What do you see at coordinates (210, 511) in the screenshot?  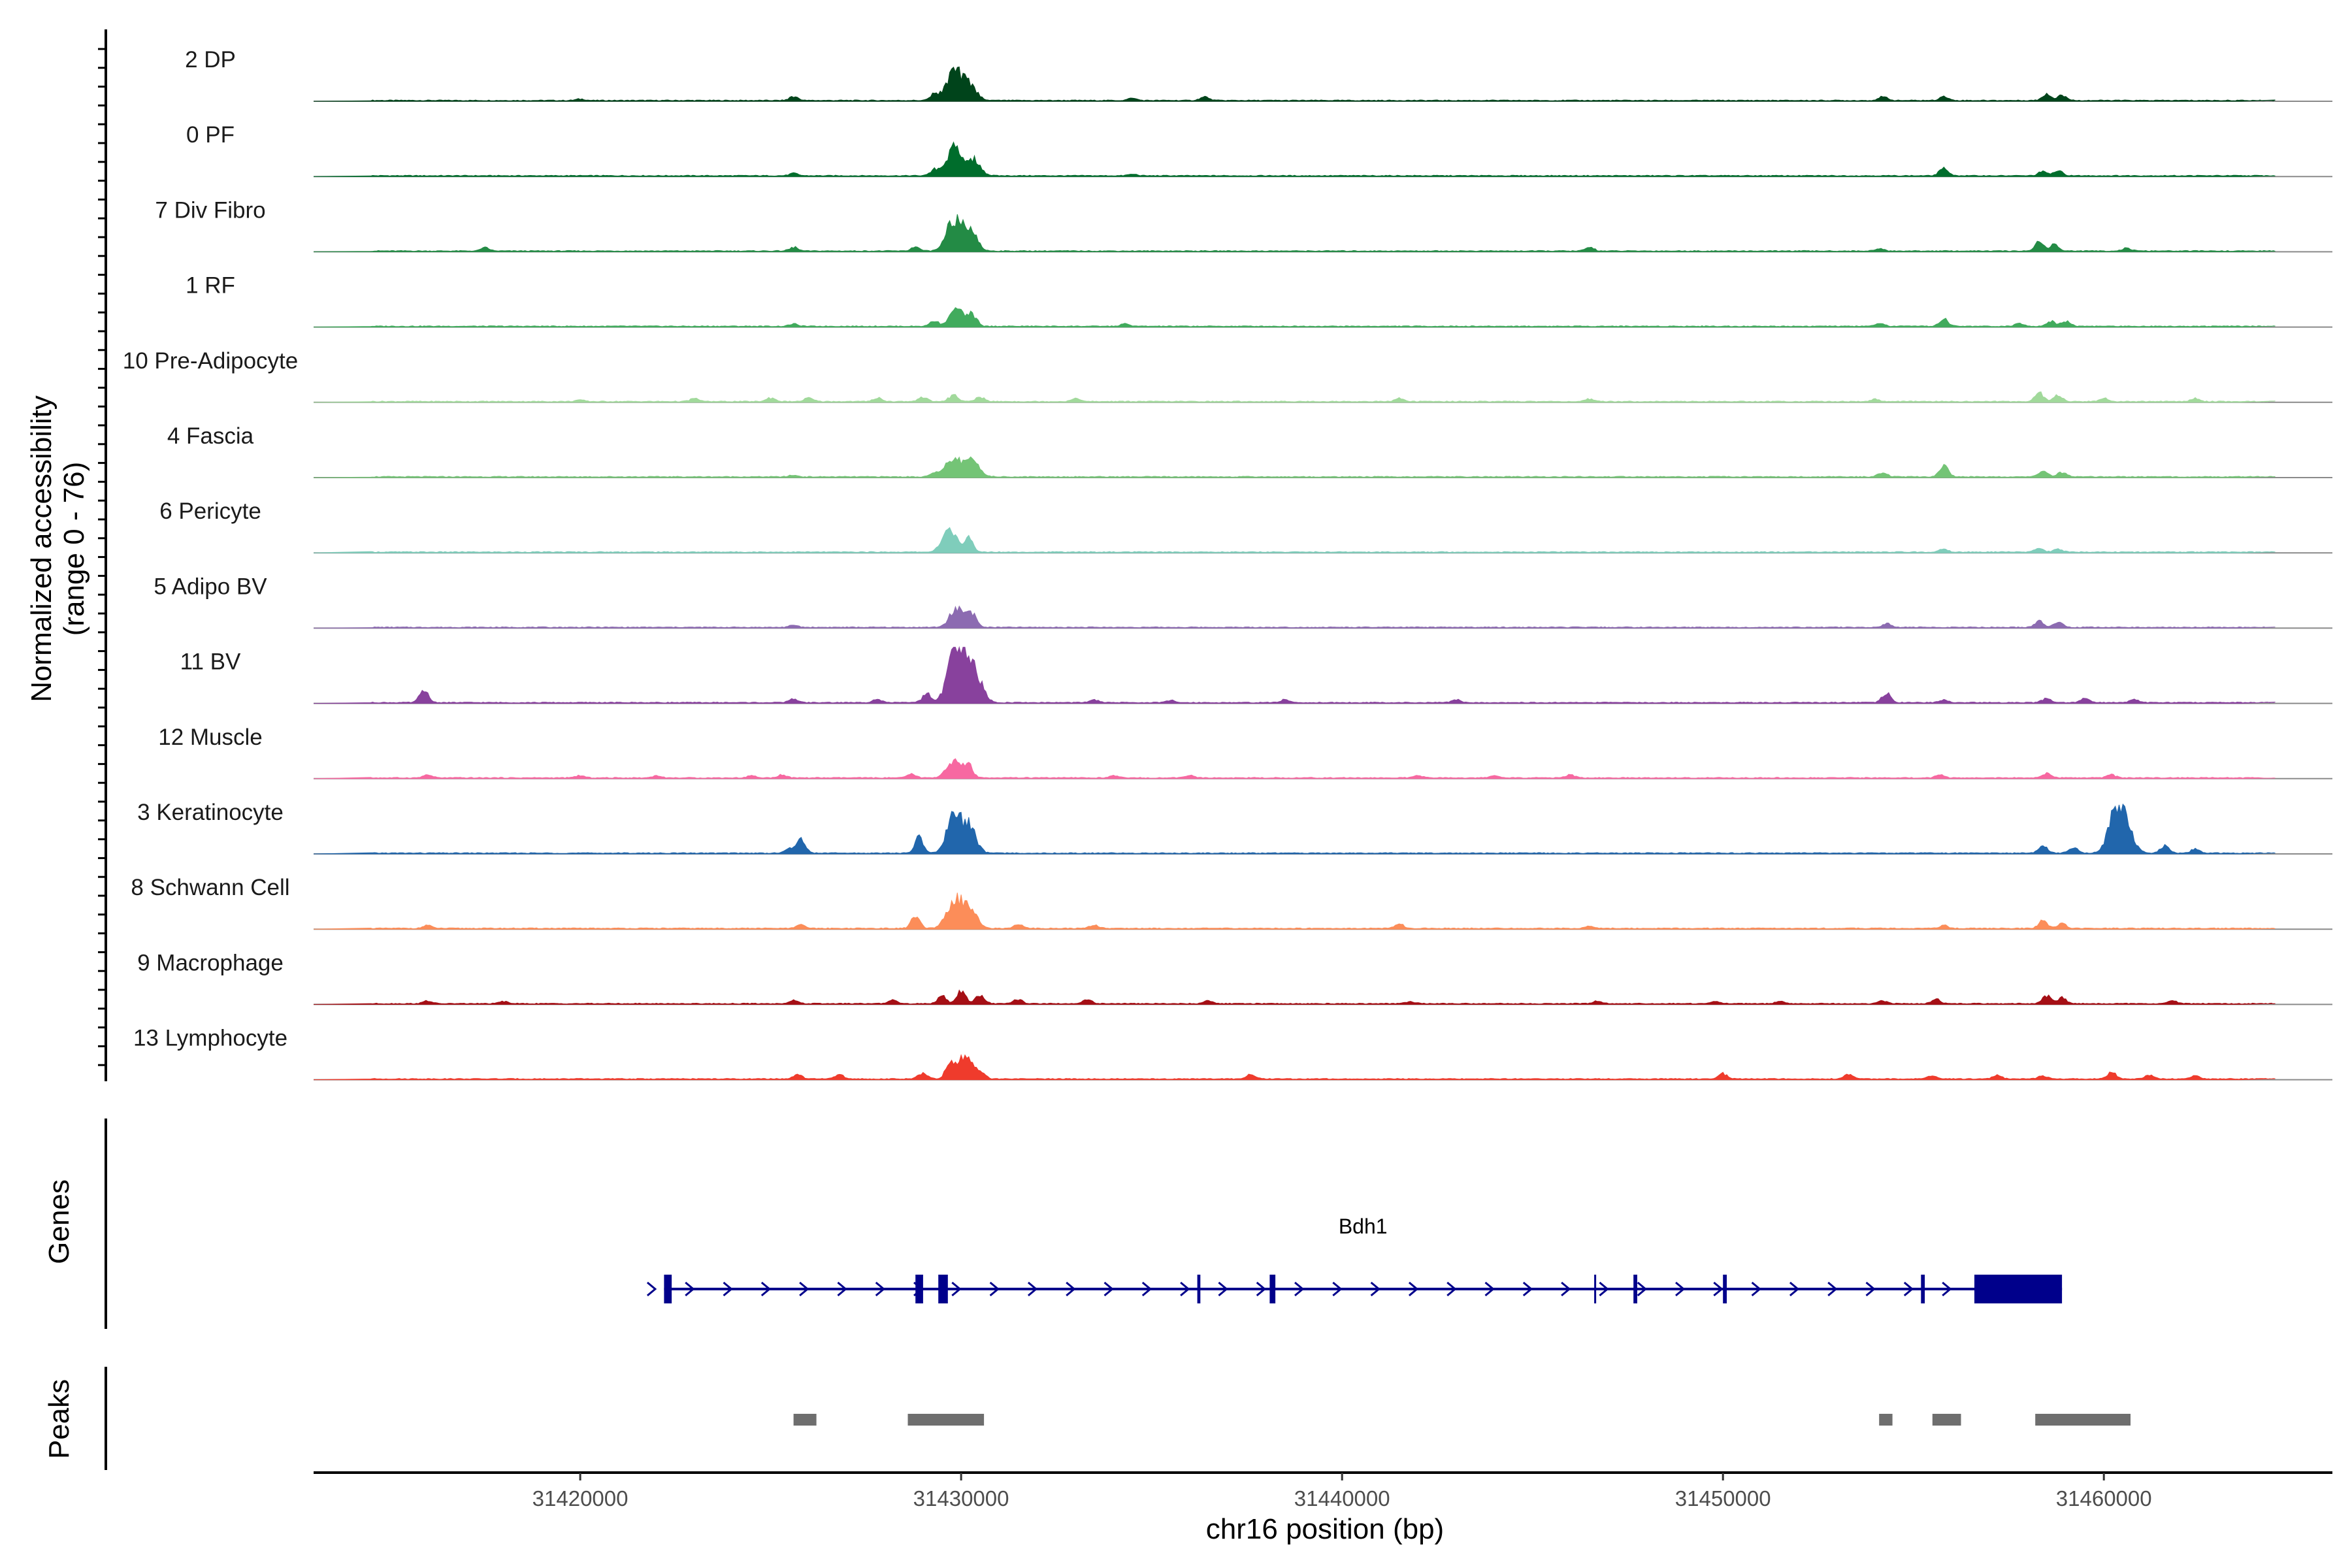 I see `track-label: 6 Pericyte` at bounding box center [210, 511].